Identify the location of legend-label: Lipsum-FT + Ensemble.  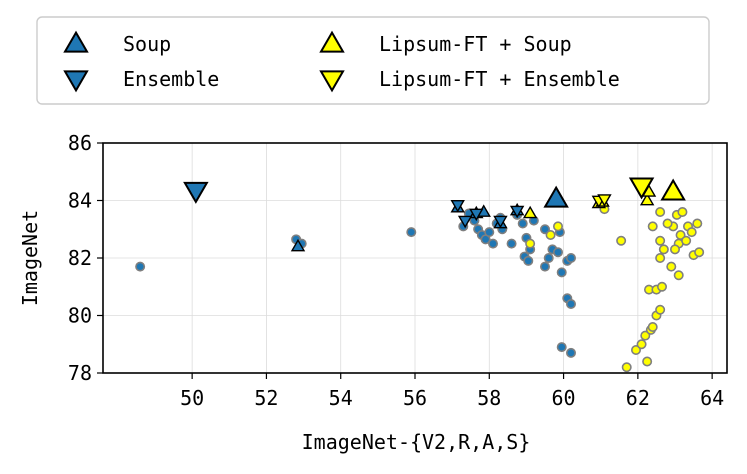
(499, 79).